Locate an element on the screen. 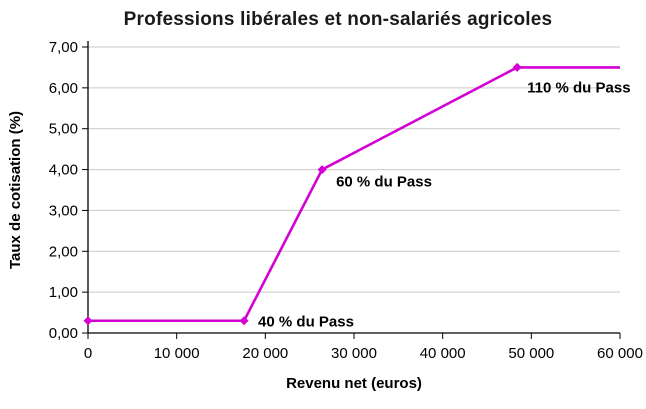  y-axis-title: Taux de cotisation (%) is located at coordinates (15, 190).